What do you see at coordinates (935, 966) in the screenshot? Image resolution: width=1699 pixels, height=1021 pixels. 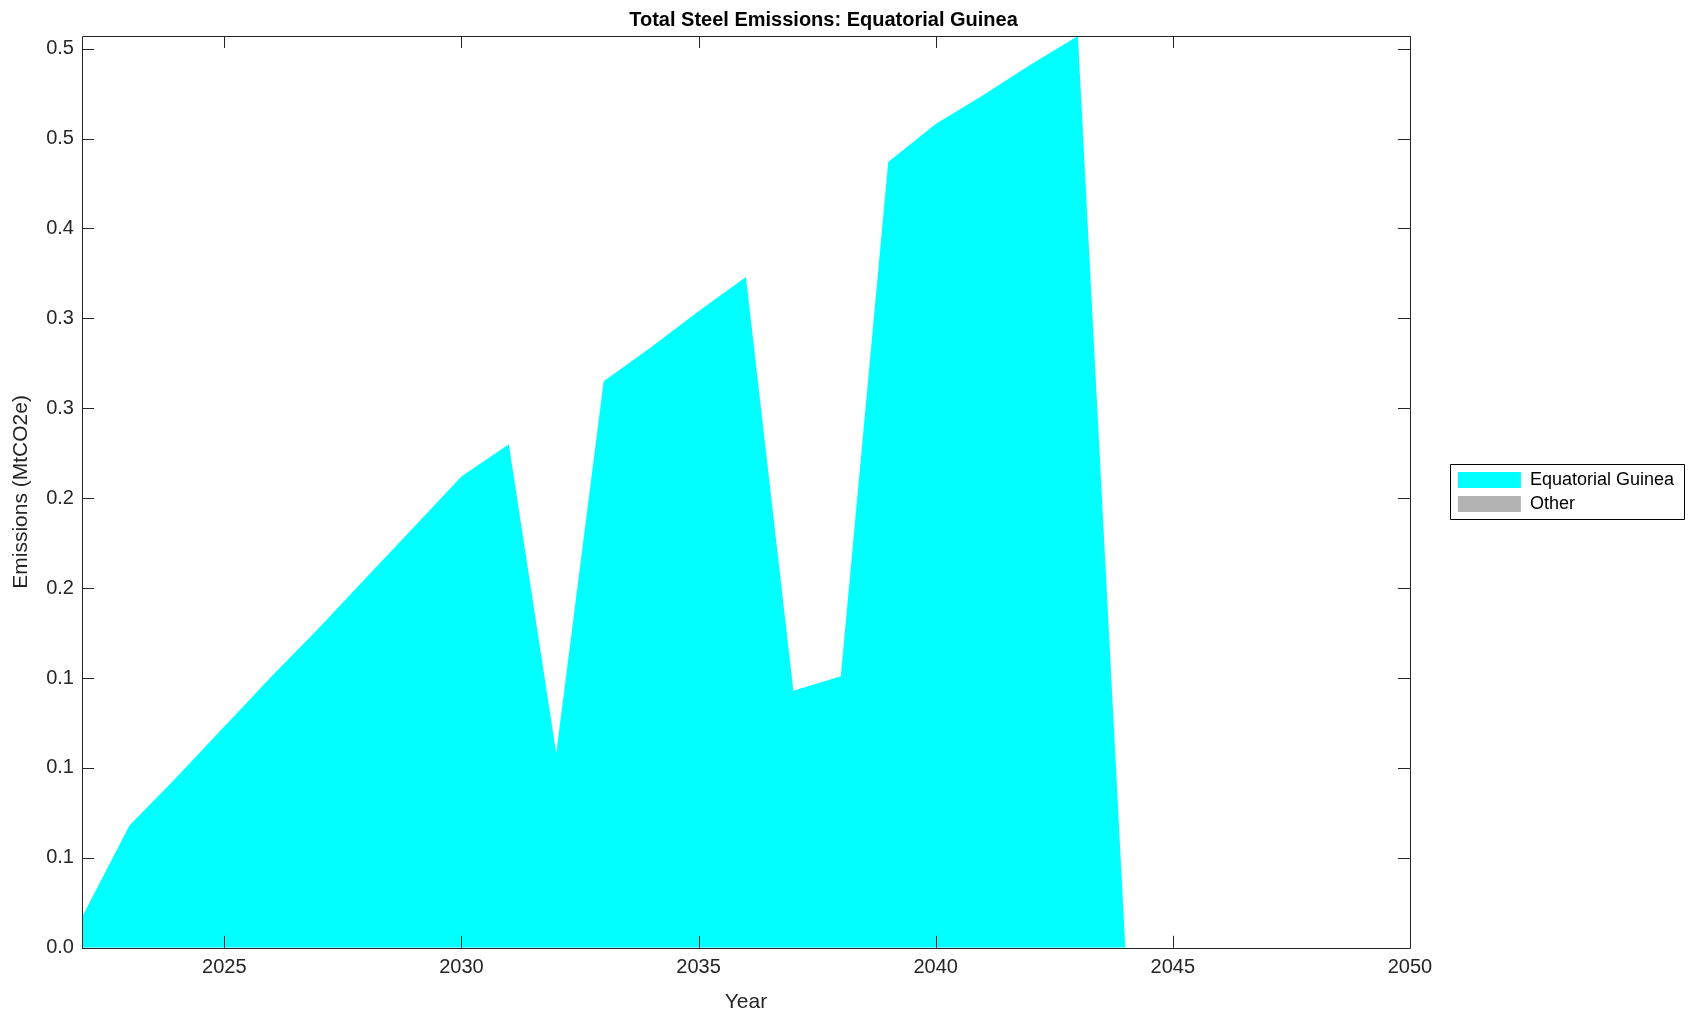 I see `x-tick-label: 2040` at bounding box center [935, 966].